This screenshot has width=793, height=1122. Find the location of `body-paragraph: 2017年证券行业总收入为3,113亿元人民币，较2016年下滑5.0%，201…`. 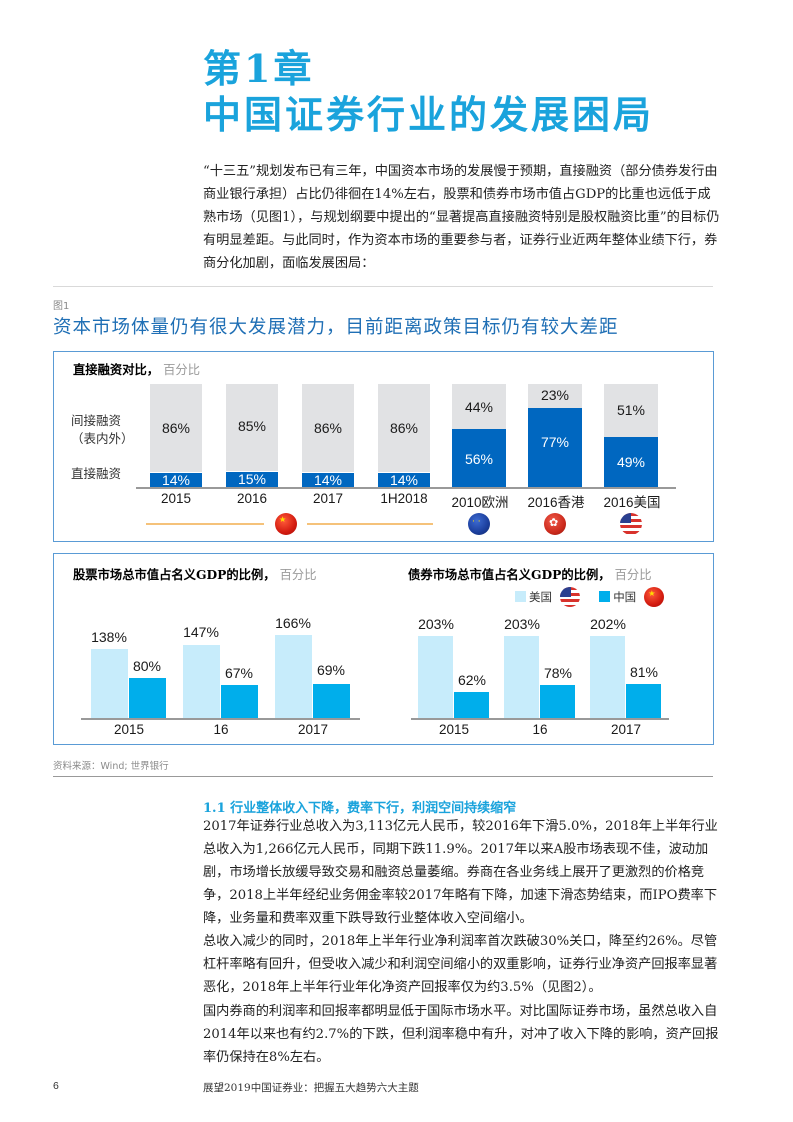

body-paragraph: 2017年证券行业总收入为3,113亿元人民币，较2016年下滑5.0%，201… is located at coordinates (460, 872).